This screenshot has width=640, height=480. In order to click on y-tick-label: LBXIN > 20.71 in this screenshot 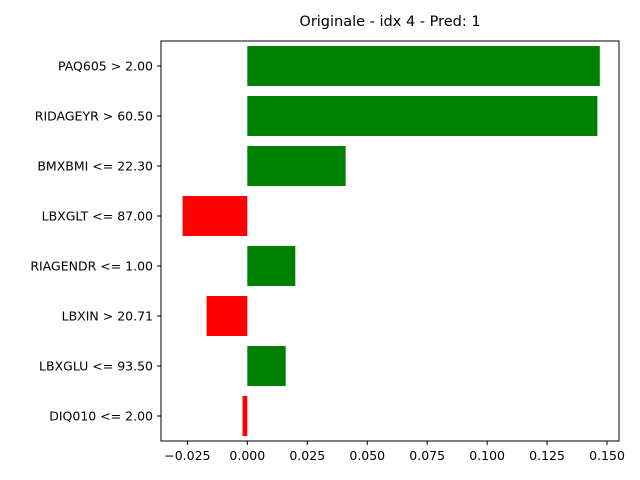, I will do `click(107, 316)`.